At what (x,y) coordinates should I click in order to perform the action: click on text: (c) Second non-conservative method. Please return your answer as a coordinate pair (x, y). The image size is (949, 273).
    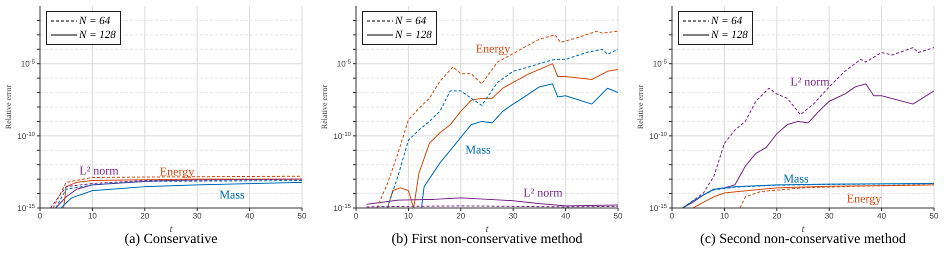
    Looking at the image, I should click on (803, 240).